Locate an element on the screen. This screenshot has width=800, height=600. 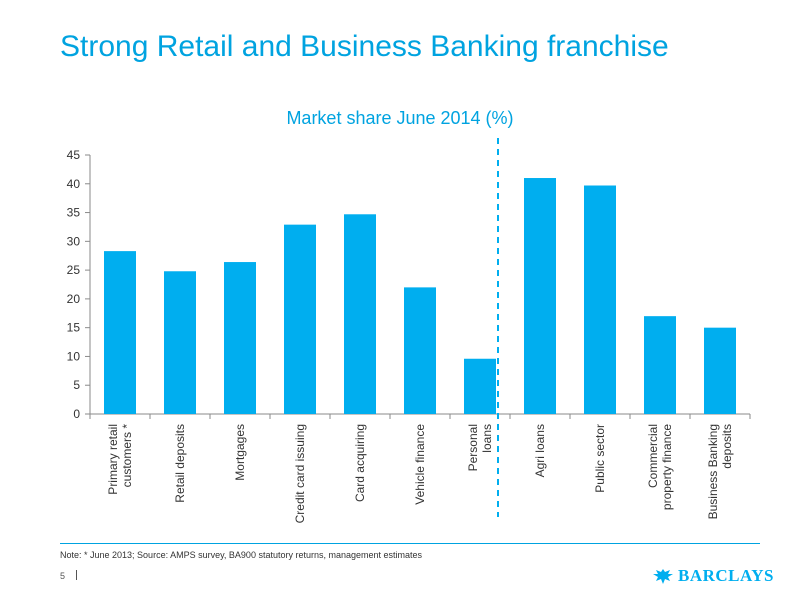
y-tick-label: 30 is located at coordinates (74, 241).